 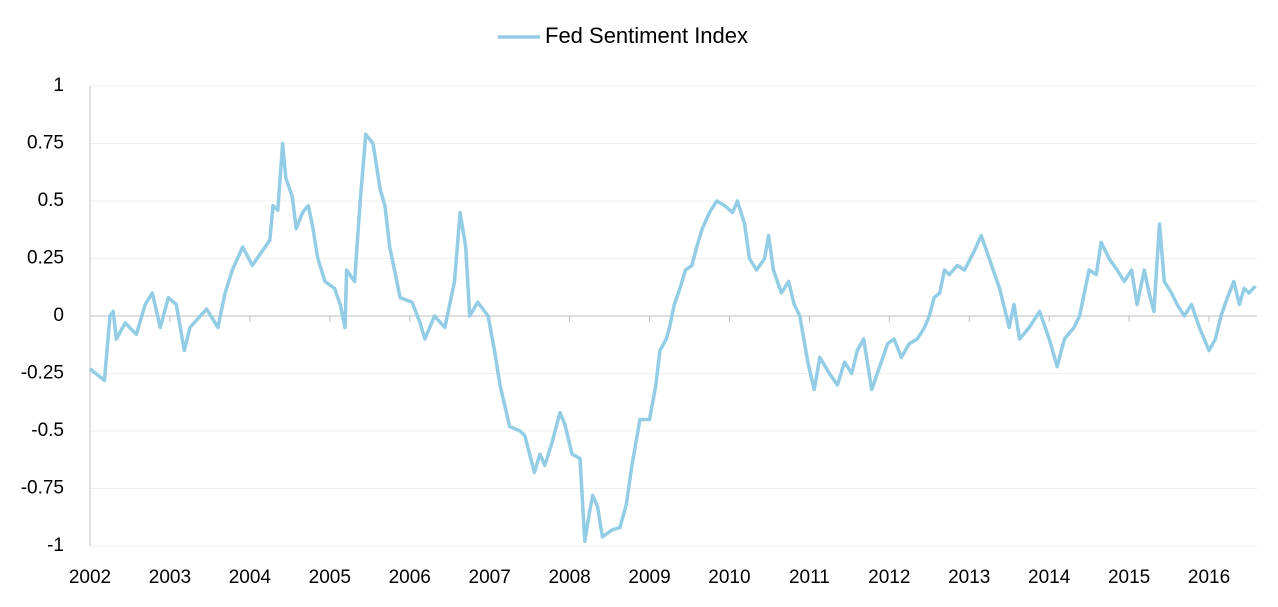 What do you see at coordinates (45, 143) in the screenshot?
I see `y-tick-label: 0.75` at bounding box center [45, 143].